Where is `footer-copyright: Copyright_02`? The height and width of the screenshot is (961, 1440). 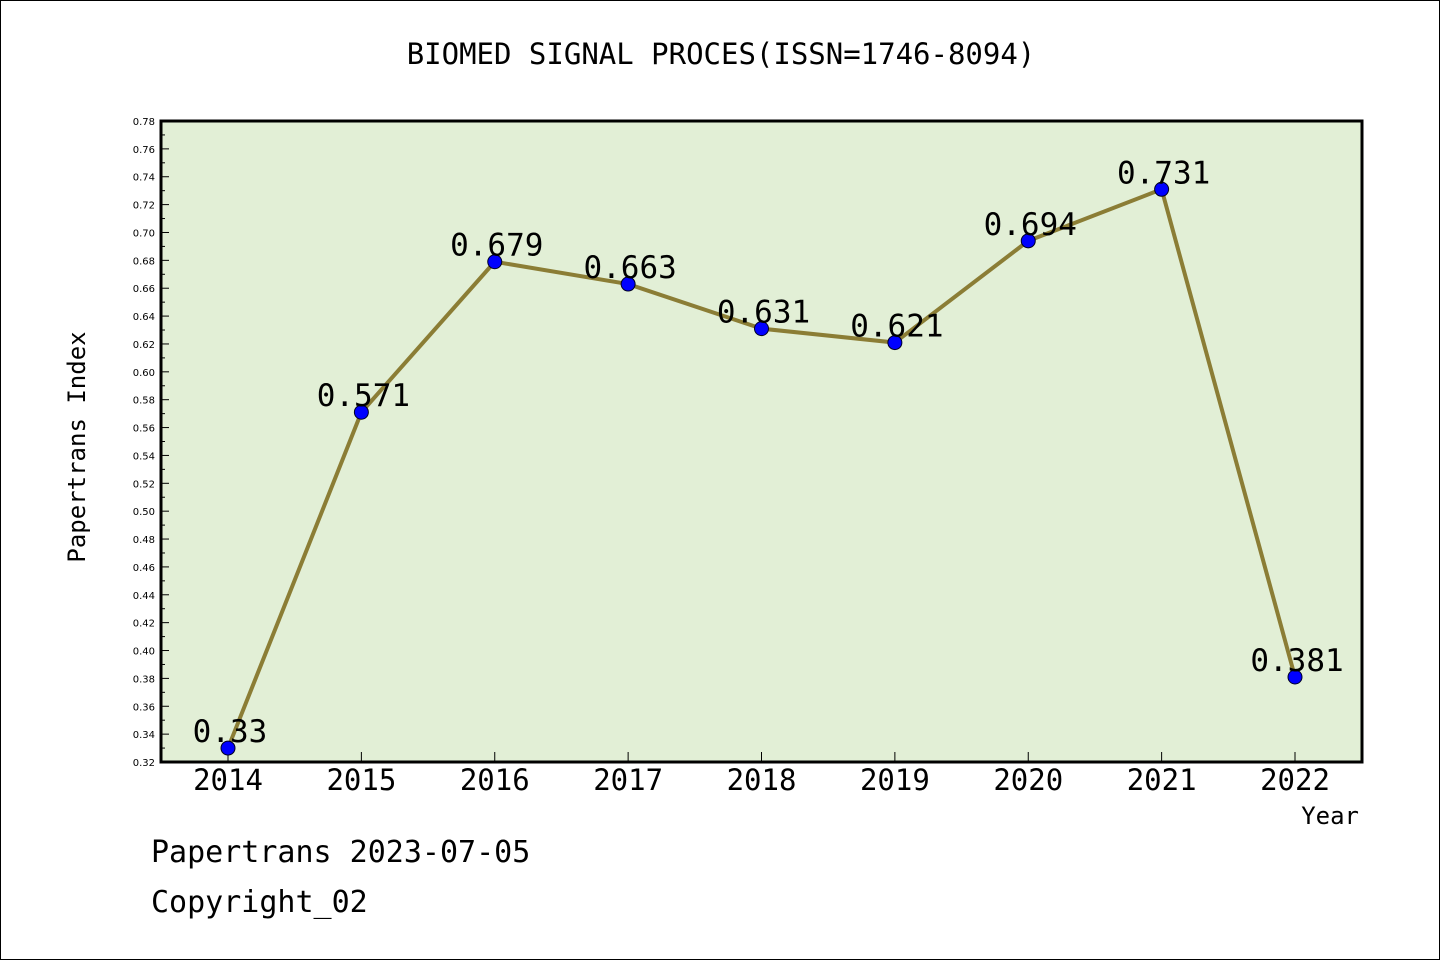 footer-copyright: Copyright_02 is located at coordinates (259, 902).